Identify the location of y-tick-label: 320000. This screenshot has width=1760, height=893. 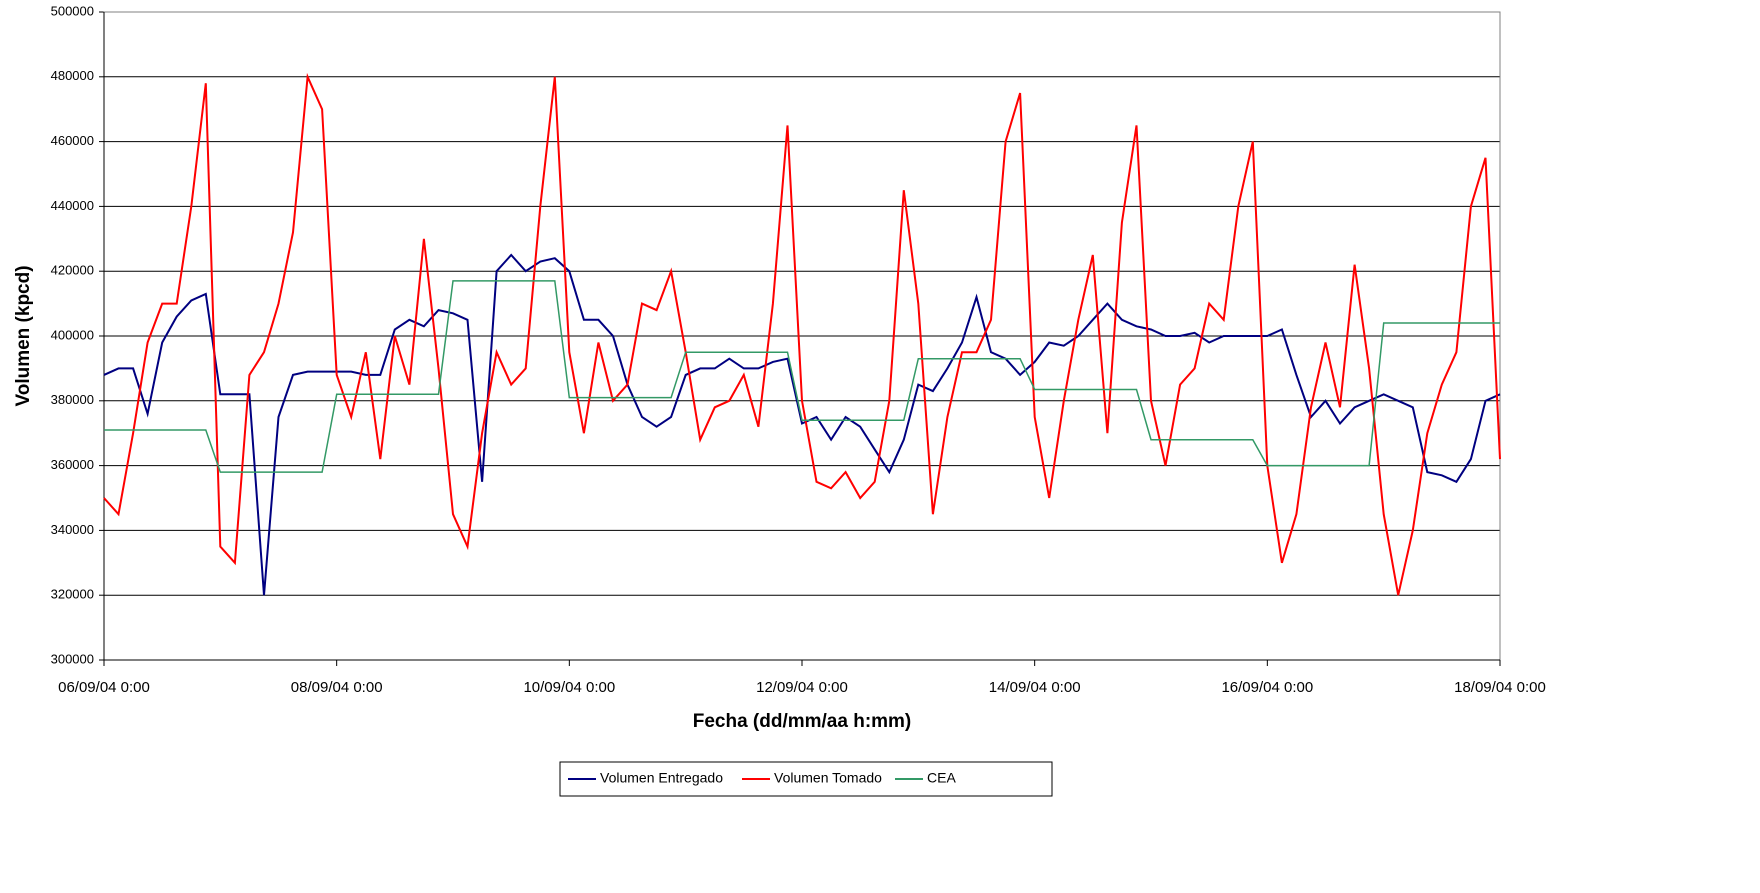
(72, 594).